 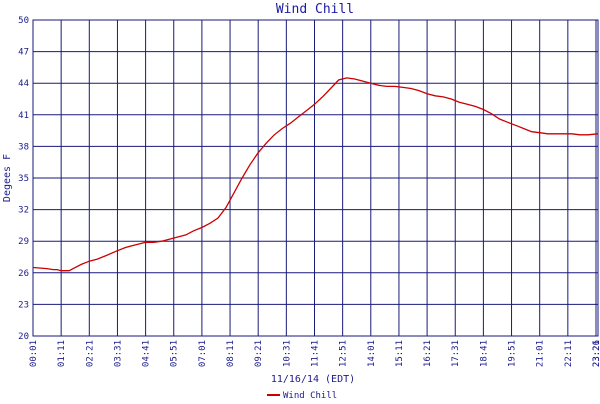 I want to click on y-tick-label: 38, so click(x=23, y=147).